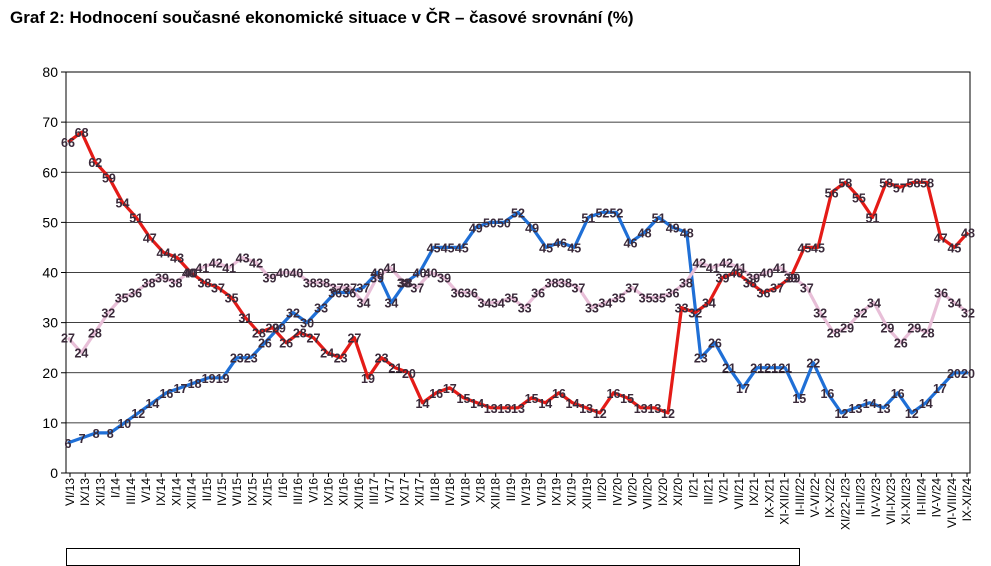  What do you see at coordinates (967, 500) in the screenshot?
I see `x-tick-label: IX-XI/24` at bounding box center [967, 500].